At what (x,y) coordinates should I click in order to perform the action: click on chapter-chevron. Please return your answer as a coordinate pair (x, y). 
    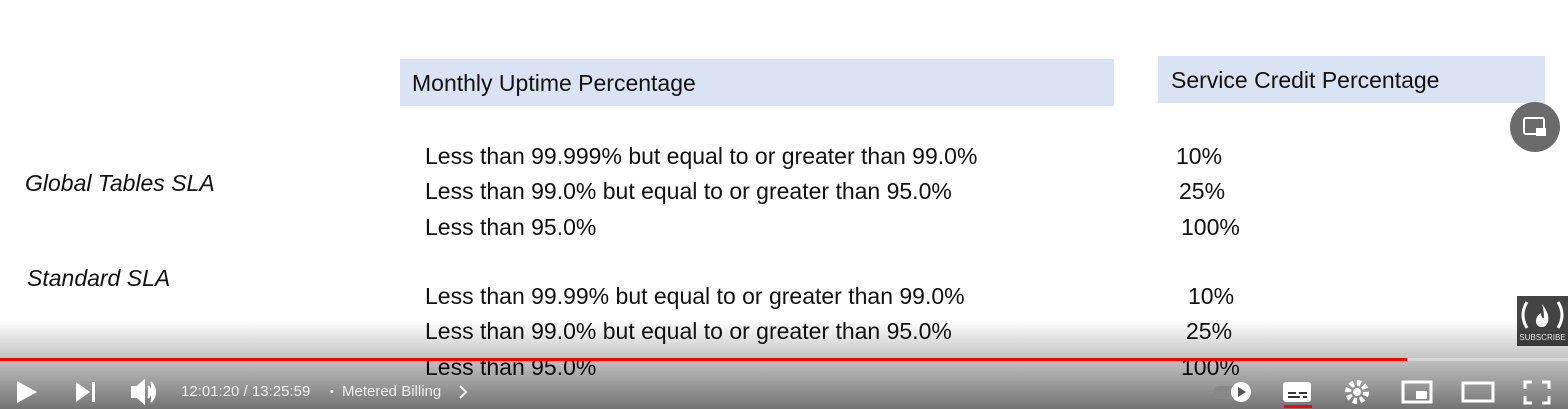
    Looking at the image, I should click on (463, 392).